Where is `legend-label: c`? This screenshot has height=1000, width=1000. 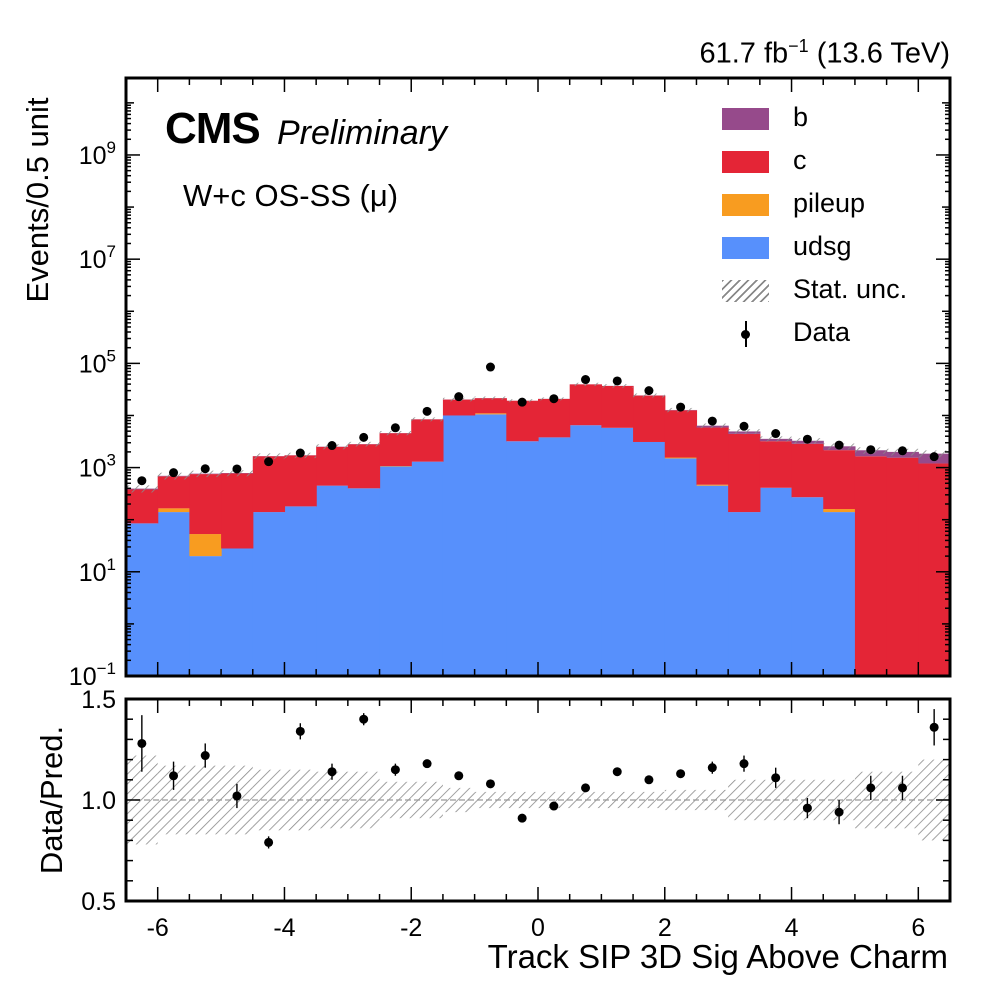
legend-label: c is located at coordinates (800, 160).